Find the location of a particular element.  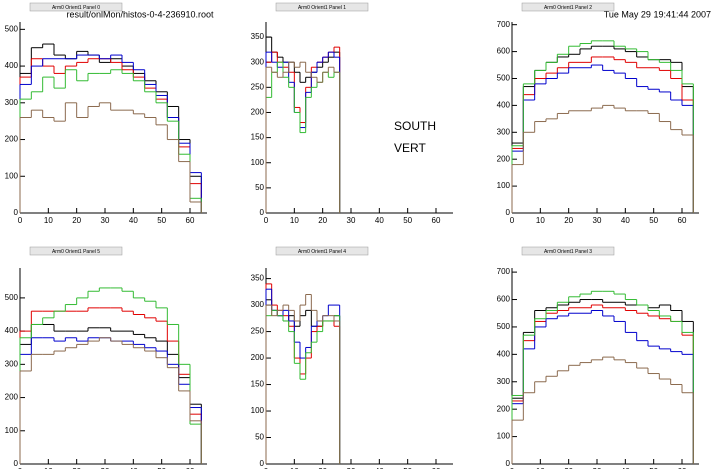

panel-title: Arm0 Orient1 Panel 3 is located at coordinates (568, 252).